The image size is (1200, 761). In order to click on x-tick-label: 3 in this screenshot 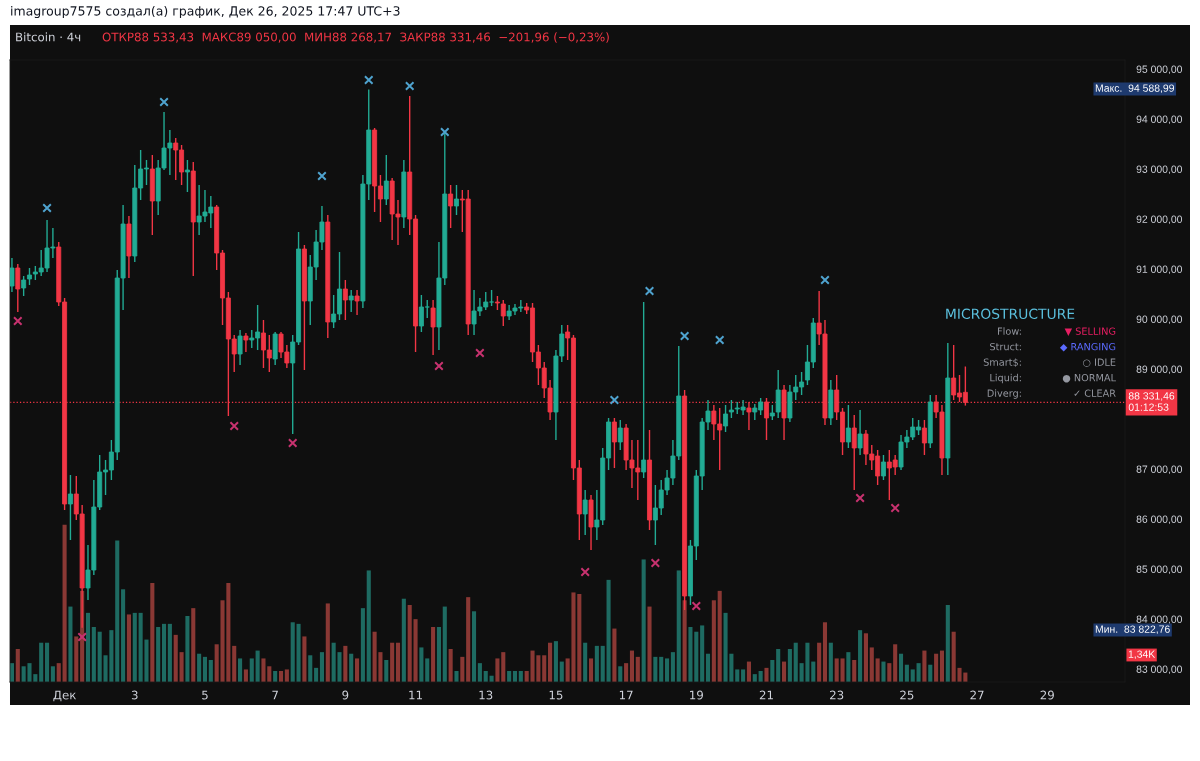, I will do `click(134, 695)`.